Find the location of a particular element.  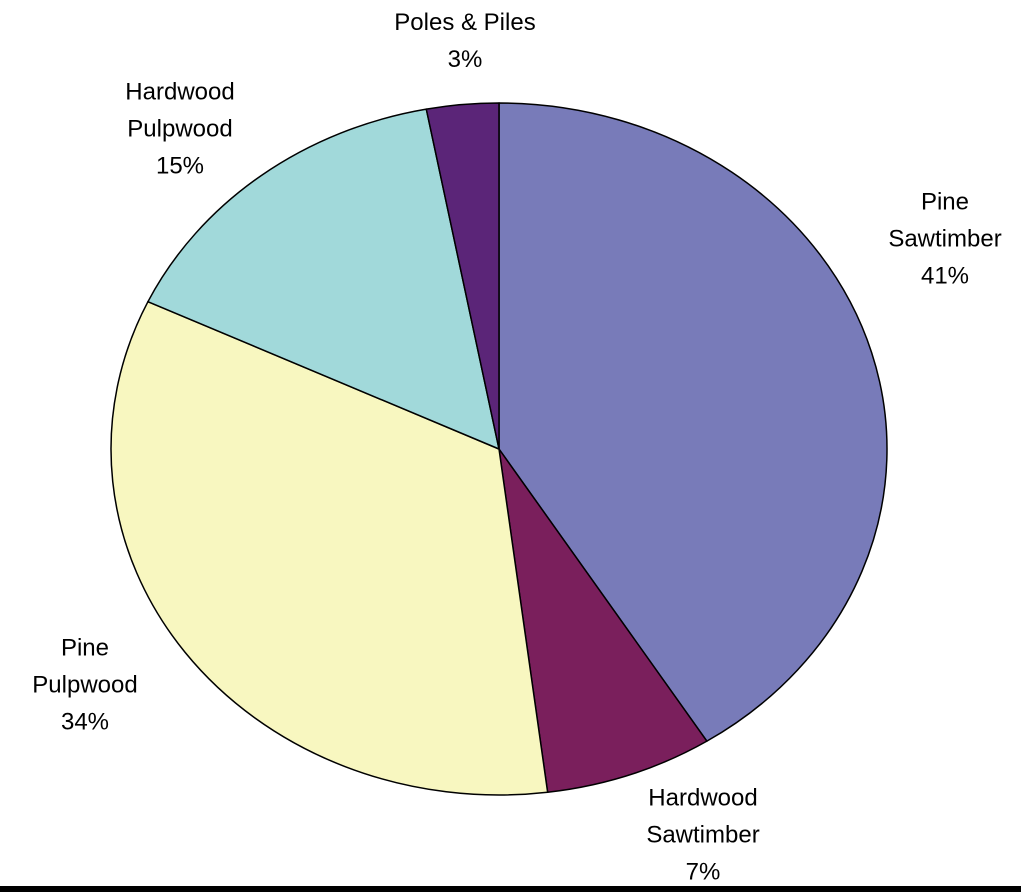

slice-label-pine-pulpwood: Pine Pulpwood 34% is located at coordinates (84, 684).